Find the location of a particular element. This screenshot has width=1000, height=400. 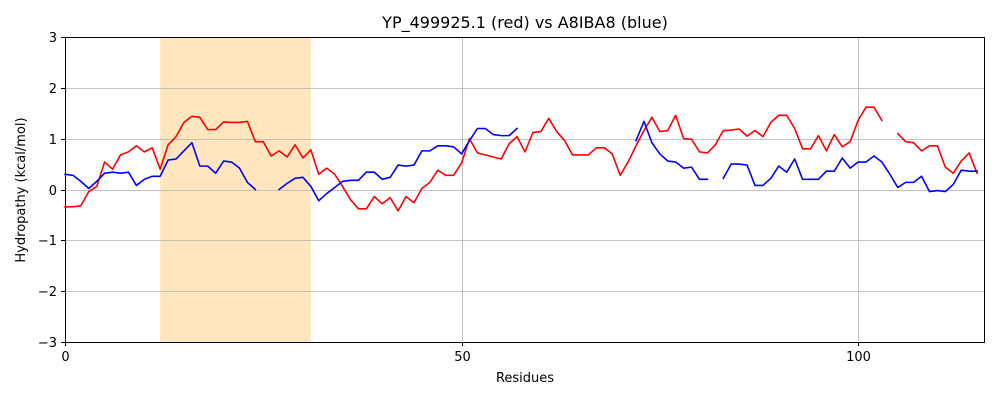

y-tick-label: −2 is located at coordinates (47, 292).